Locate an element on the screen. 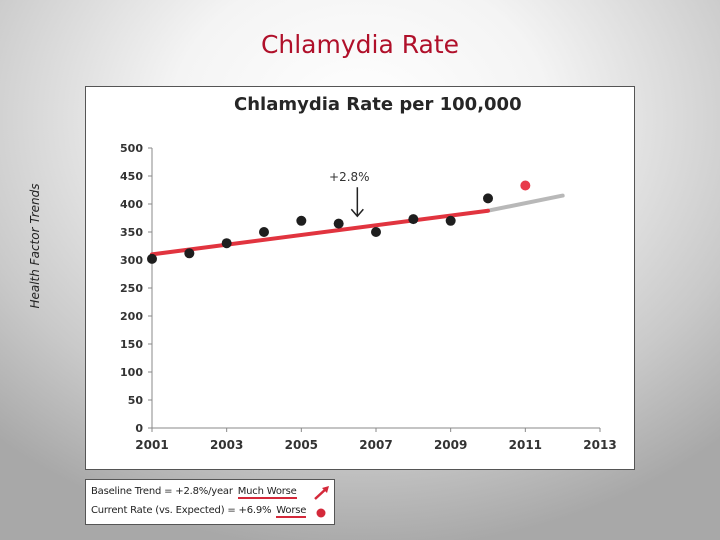 The height and width of the screenshot is (540, 720). trend-line is located at coordinates (320, 232).